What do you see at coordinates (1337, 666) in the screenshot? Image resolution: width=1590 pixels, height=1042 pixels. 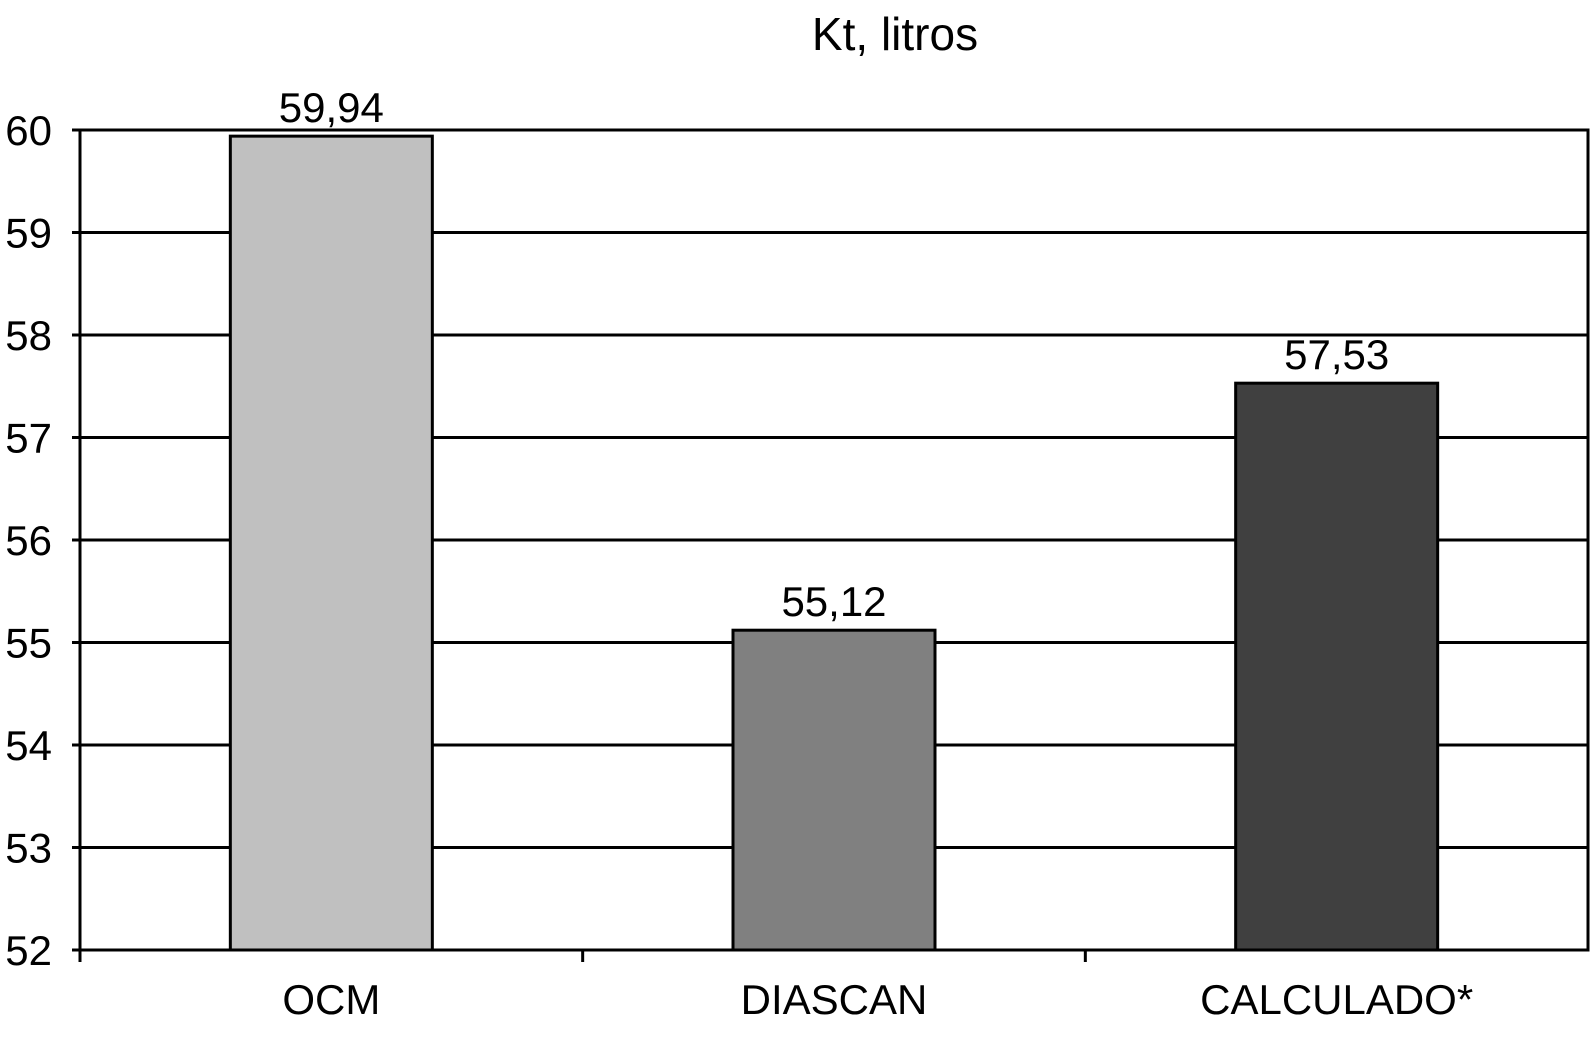 I see `bar-calculado` at bounding box center [1337, 666].